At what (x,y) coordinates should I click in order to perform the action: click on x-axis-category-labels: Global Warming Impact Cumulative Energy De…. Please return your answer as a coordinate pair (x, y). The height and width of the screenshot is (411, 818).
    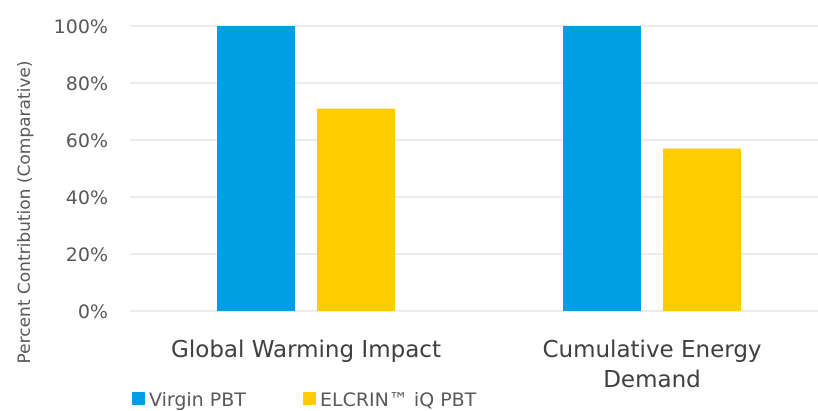
    Looking at the image, I should click on (466, 365).